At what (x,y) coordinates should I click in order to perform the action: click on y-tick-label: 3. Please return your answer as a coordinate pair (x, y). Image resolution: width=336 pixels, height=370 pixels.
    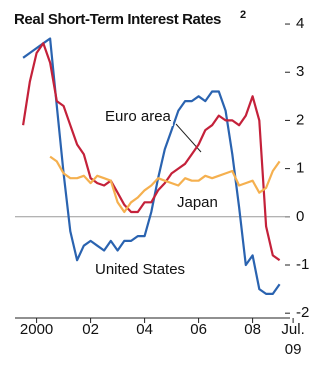
    Looking at the image, I should click on (300, 71).